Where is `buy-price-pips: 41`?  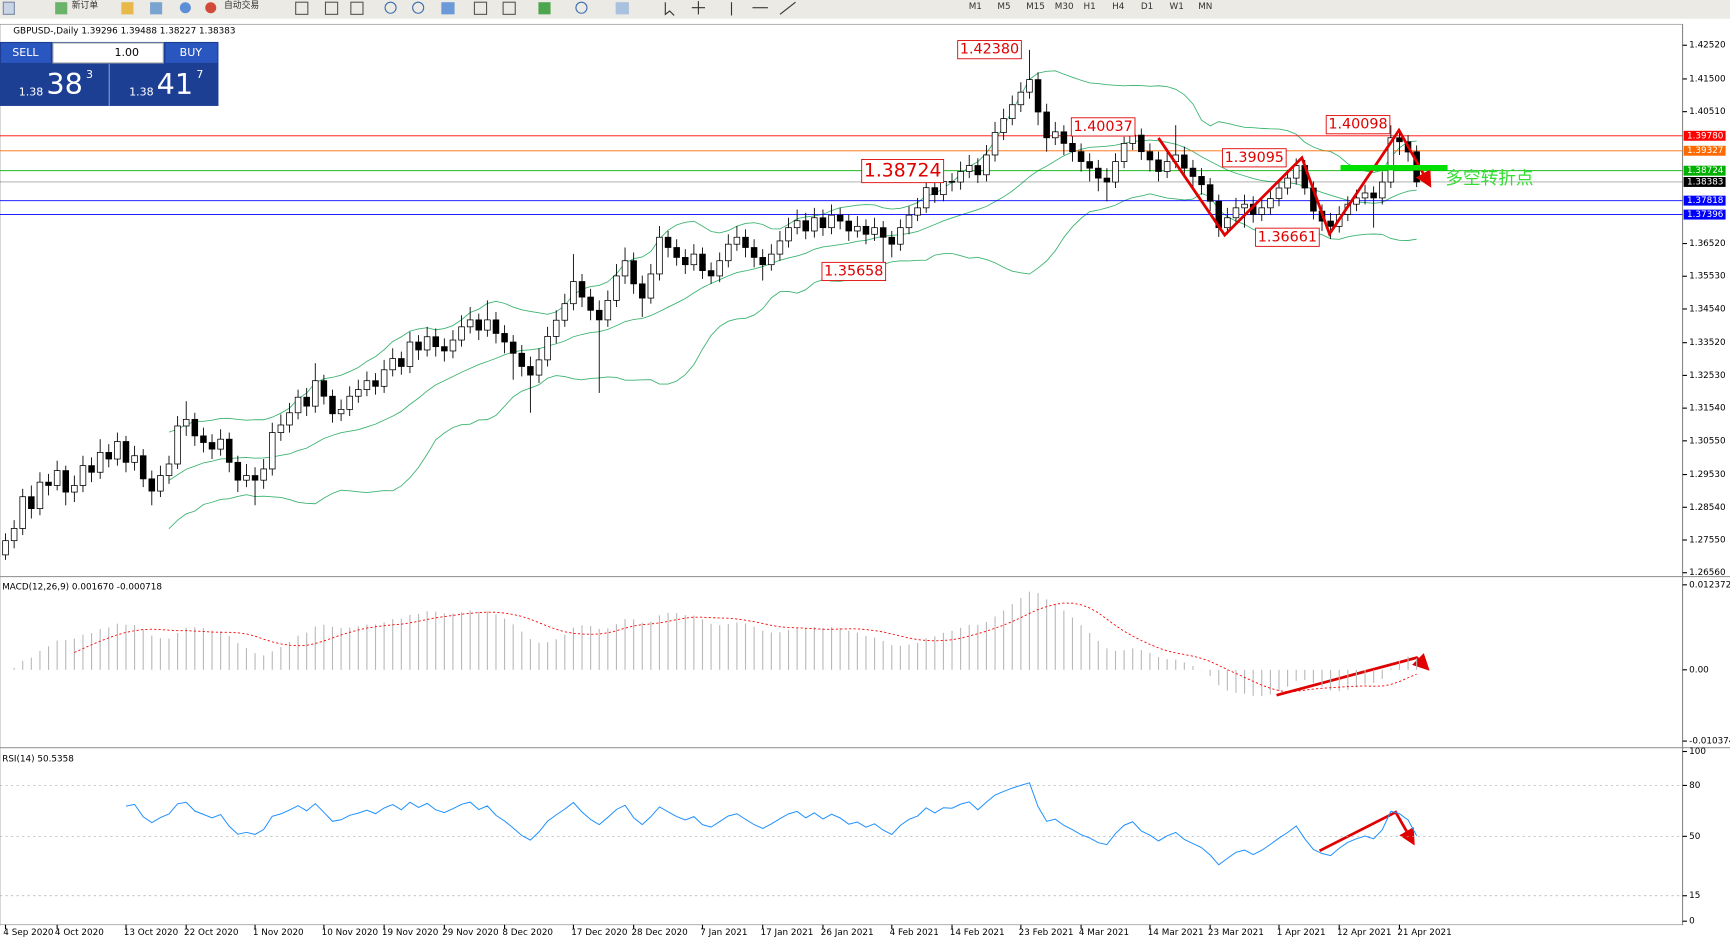
buy-price-pips: 41 is located at coordinates (175, 84).